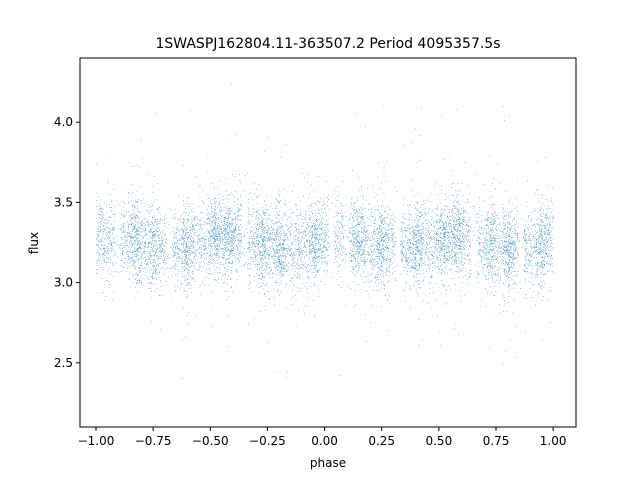  Describe the element at coordinates (63, 122) in the screenshot. I see `y-tick-label: 4.0` at that location.